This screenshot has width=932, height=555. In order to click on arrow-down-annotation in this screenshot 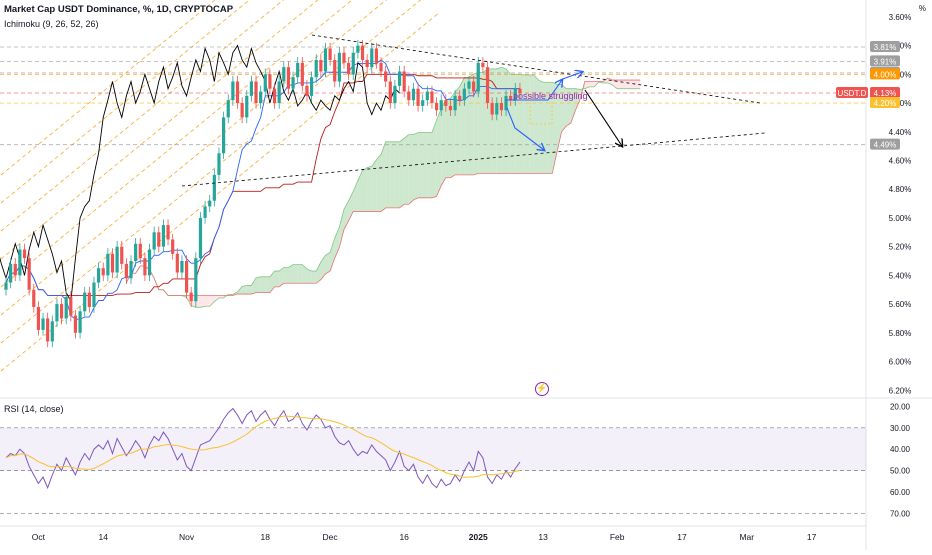, I will do `click(525, 128)`.